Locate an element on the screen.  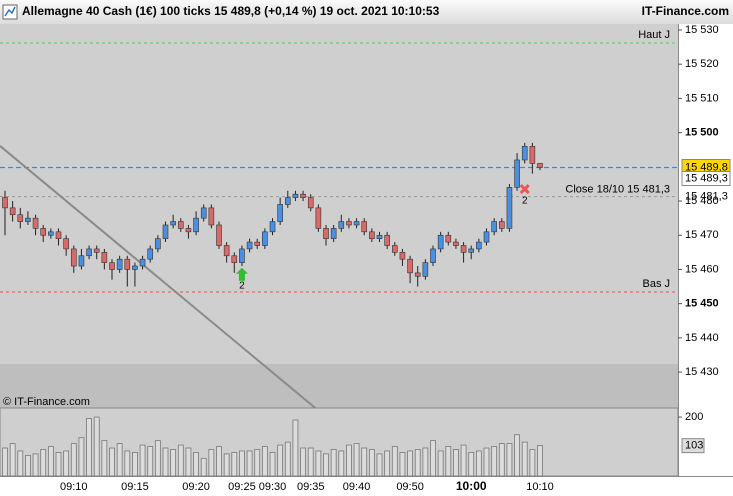
volume-last-box is located at coordinates (693, 446).